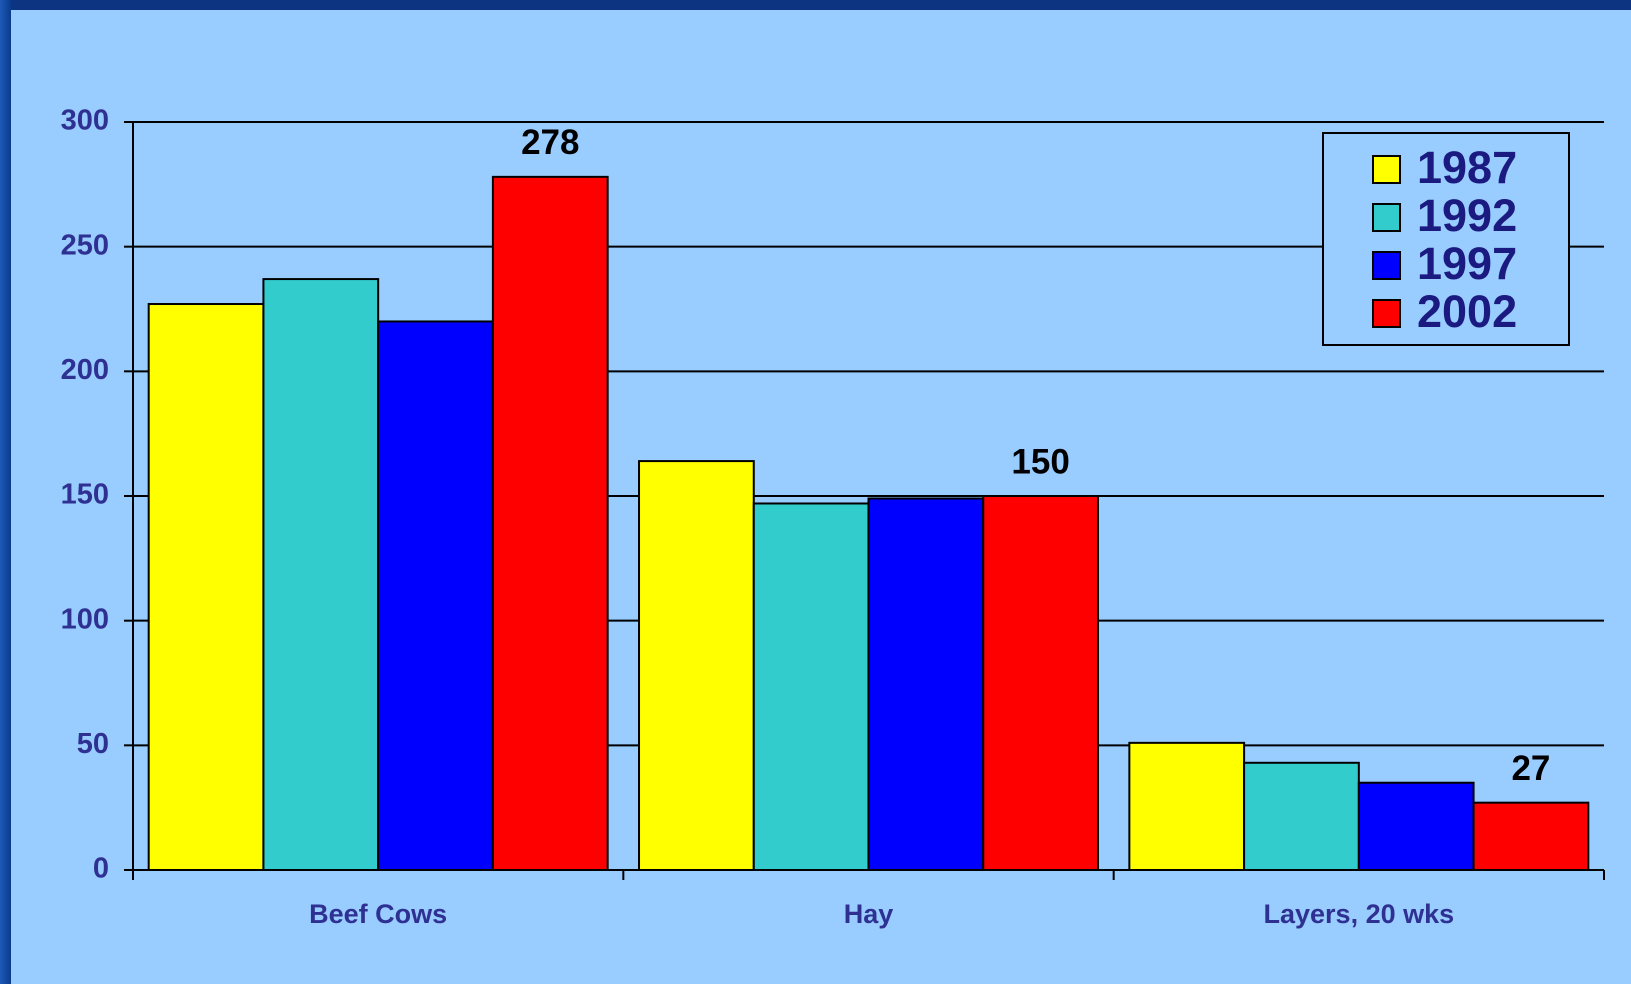 This screenshot has width=1631, height=984. Describe the element at coordinates (1467, 167) in the screenshot. I see `legend-label: 1987` at that location.